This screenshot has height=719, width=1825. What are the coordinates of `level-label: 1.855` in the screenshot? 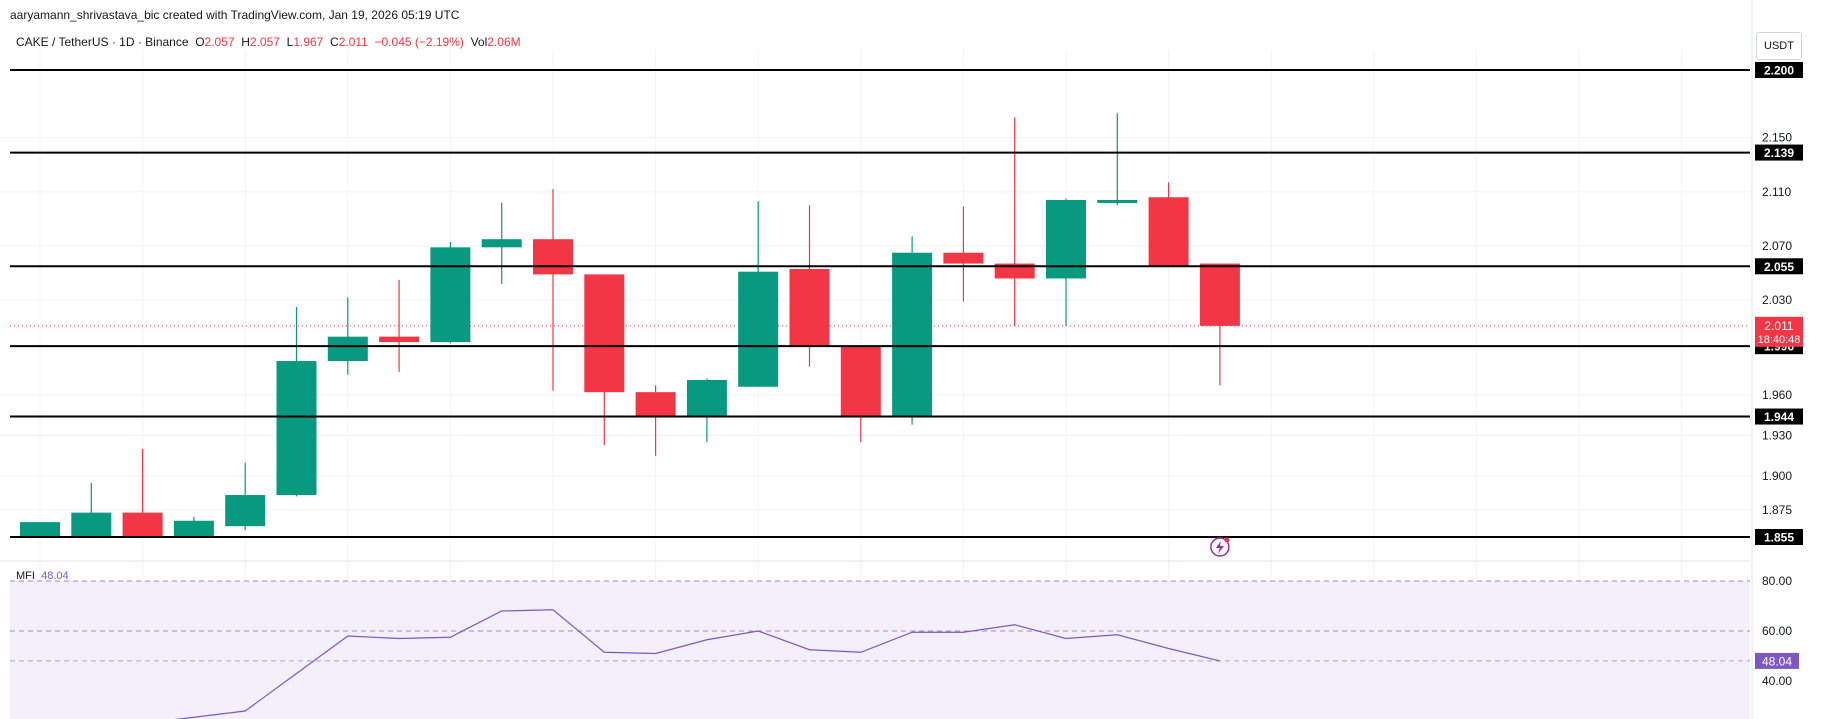 It's located at (1779, 538).